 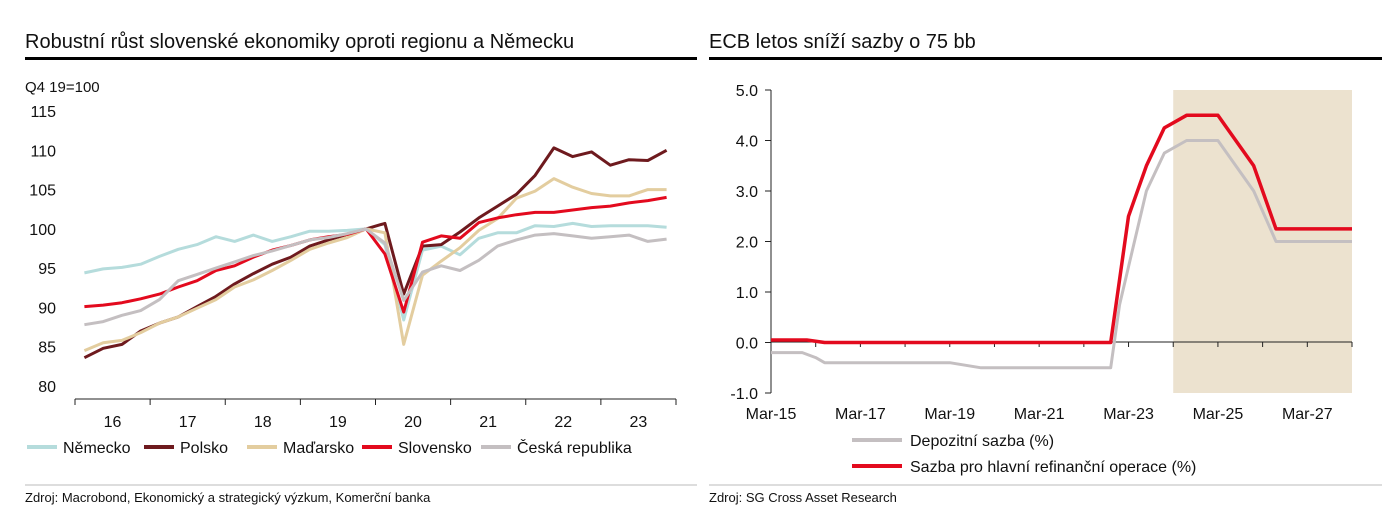 What do you see at coordinates (97, 448) in the screenshot?
I see `legend-label-nemecko: Německo` at bounding box center [97, 448].